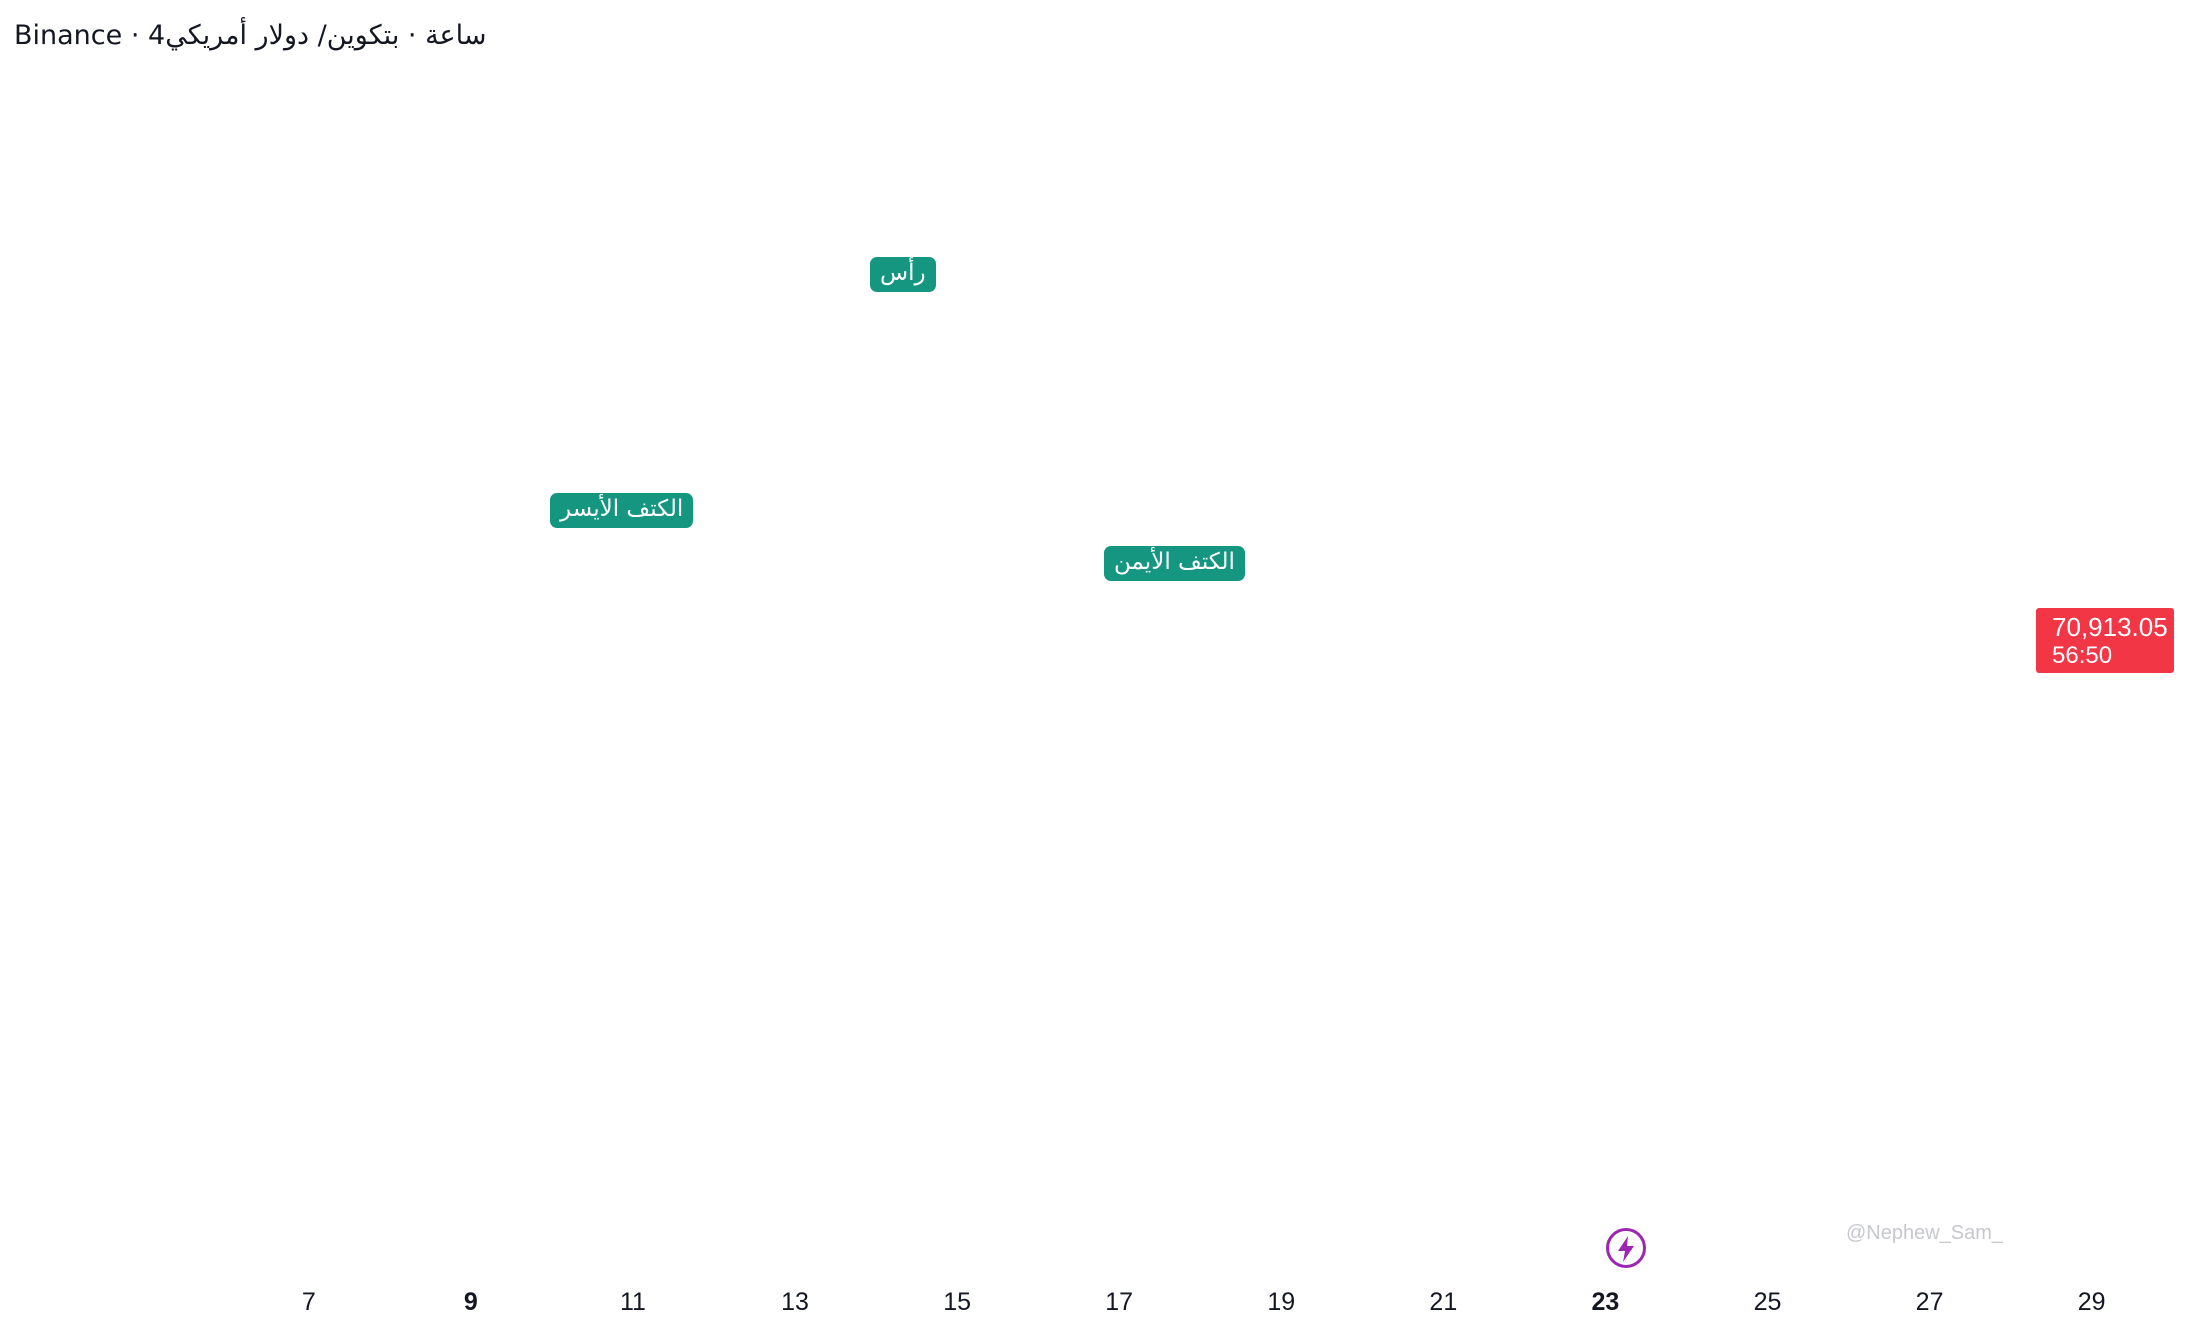 Image resolution: width=2190 pixels, height=1326 pixels. Describe the element at coordinates (1606, 1302) in the screenshot. I see `x-tick-label: 23` at that location.